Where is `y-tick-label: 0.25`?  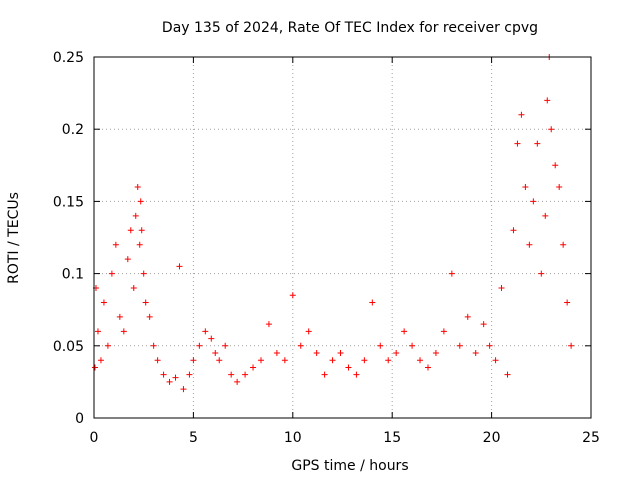
y-tick-label: 0.25 is located at coordinates (68, 58).